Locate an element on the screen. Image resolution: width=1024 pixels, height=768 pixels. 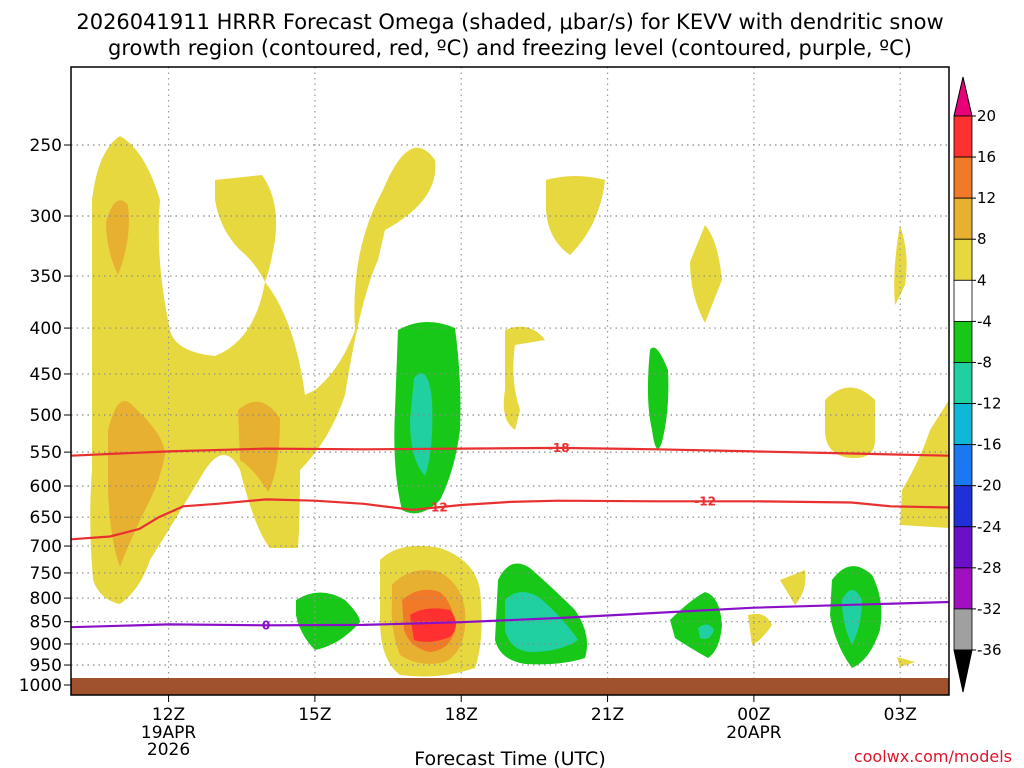
y-tick-label: 900 is located at coordinates (46, 645).